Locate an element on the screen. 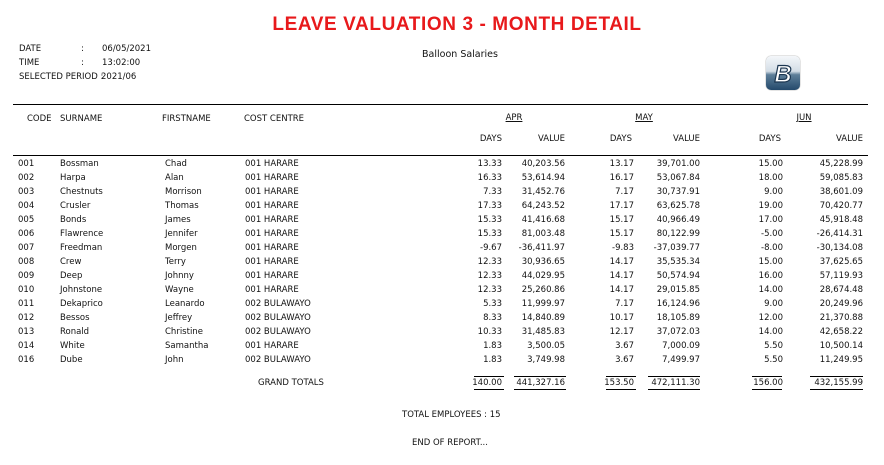 The image size is (884, 465). logo-b-icon: B is located at coordinates (783, 74).